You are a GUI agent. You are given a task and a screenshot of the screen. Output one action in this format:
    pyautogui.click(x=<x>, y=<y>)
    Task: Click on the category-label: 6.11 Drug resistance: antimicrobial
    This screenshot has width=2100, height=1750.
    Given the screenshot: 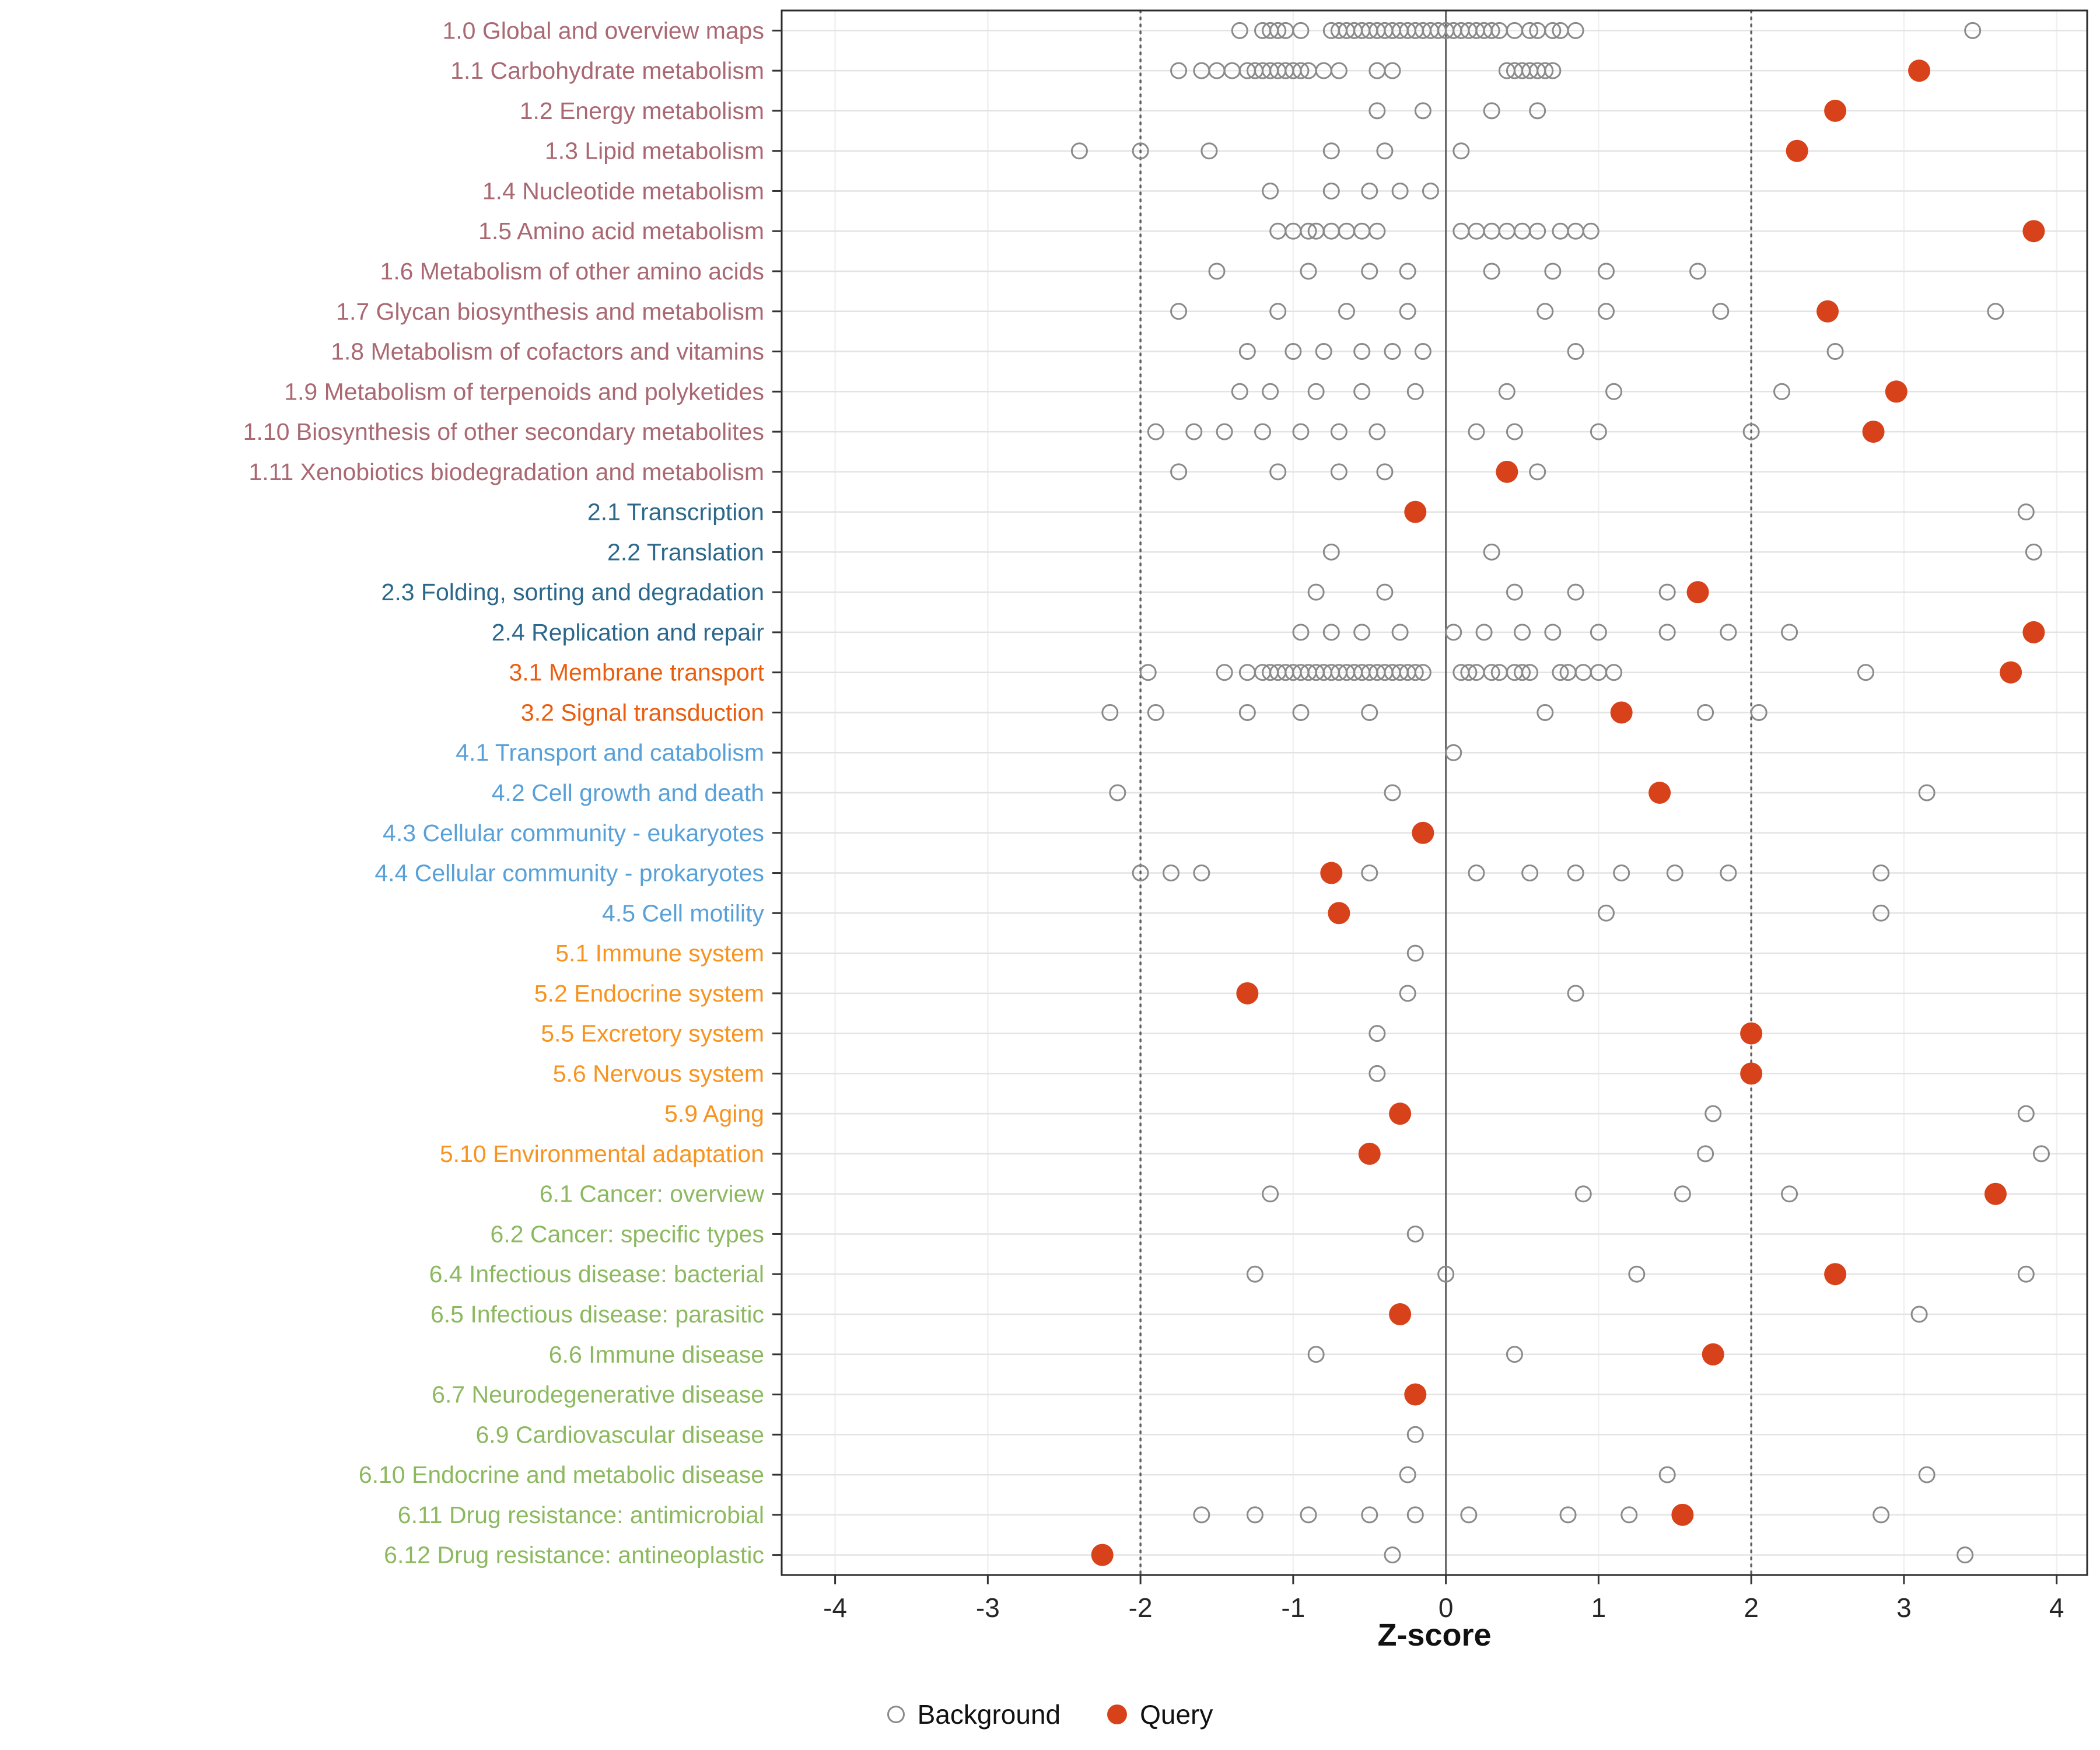 What is the action you would take?
    pyautogui.click(x=581, y=1515)
    